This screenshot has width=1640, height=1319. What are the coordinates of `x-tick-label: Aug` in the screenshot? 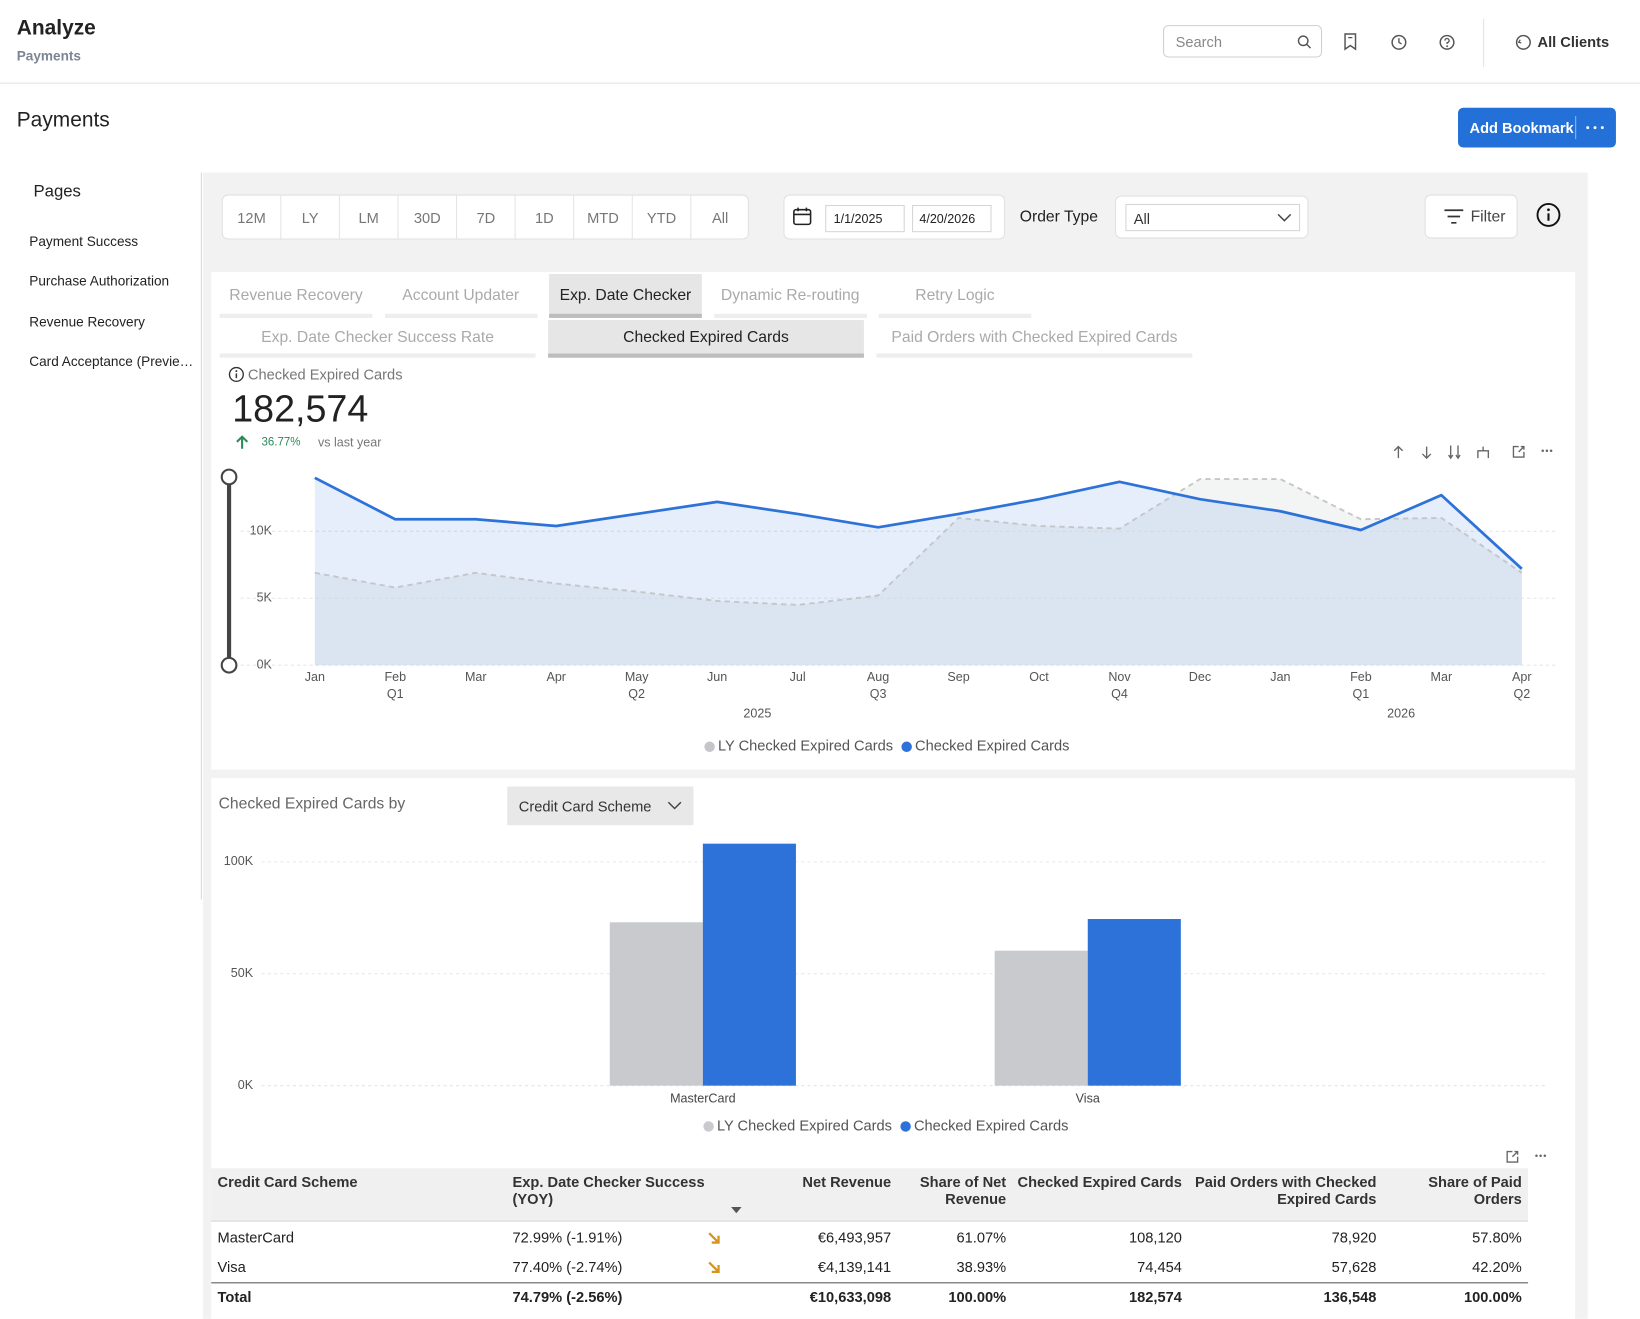 It's located at (878, 677).